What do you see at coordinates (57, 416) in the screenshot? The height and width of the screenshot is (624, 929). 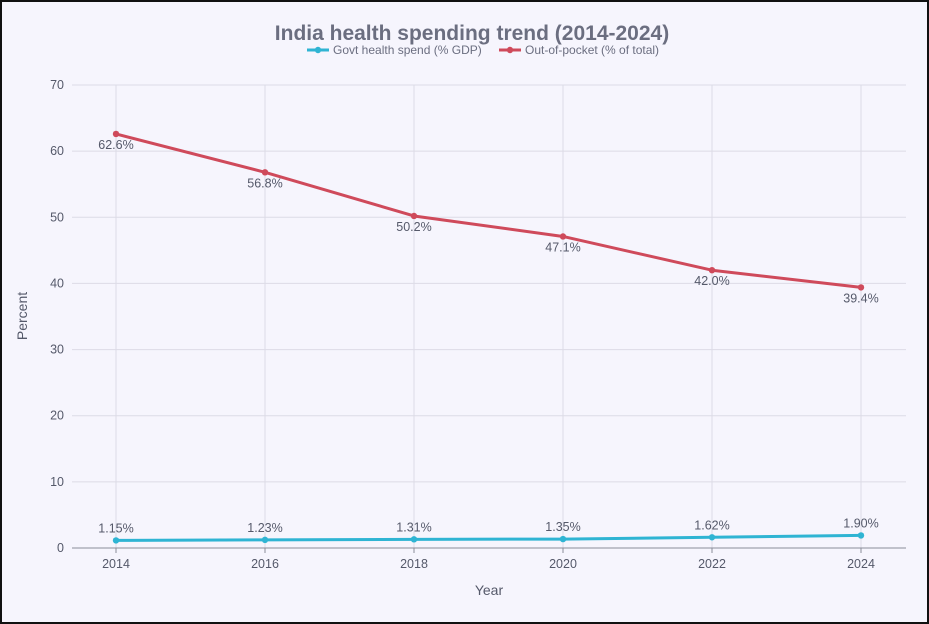 I see `y-tick-label: 20` at bounding box center [57, 416].